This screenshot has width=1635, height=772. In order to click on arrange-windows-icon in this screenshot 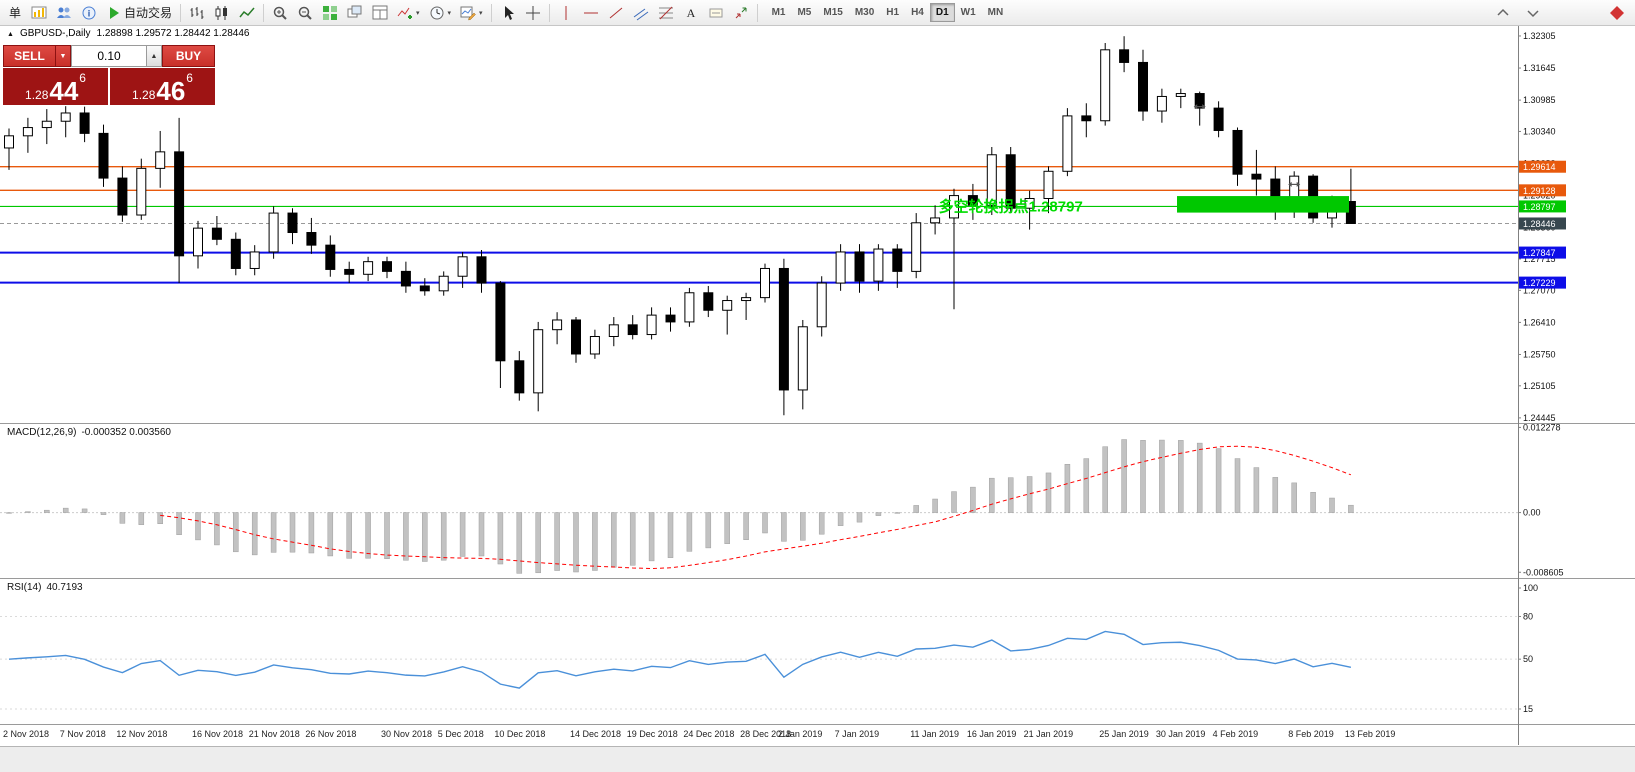, I will do `click(380, 13)`.